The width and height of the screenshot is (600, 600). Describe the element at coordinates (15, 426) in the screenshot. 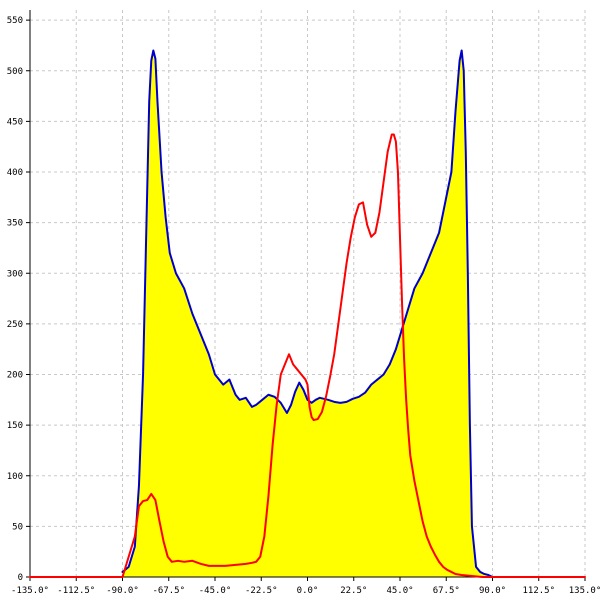

I see `y-tick-label: 150` at that location.